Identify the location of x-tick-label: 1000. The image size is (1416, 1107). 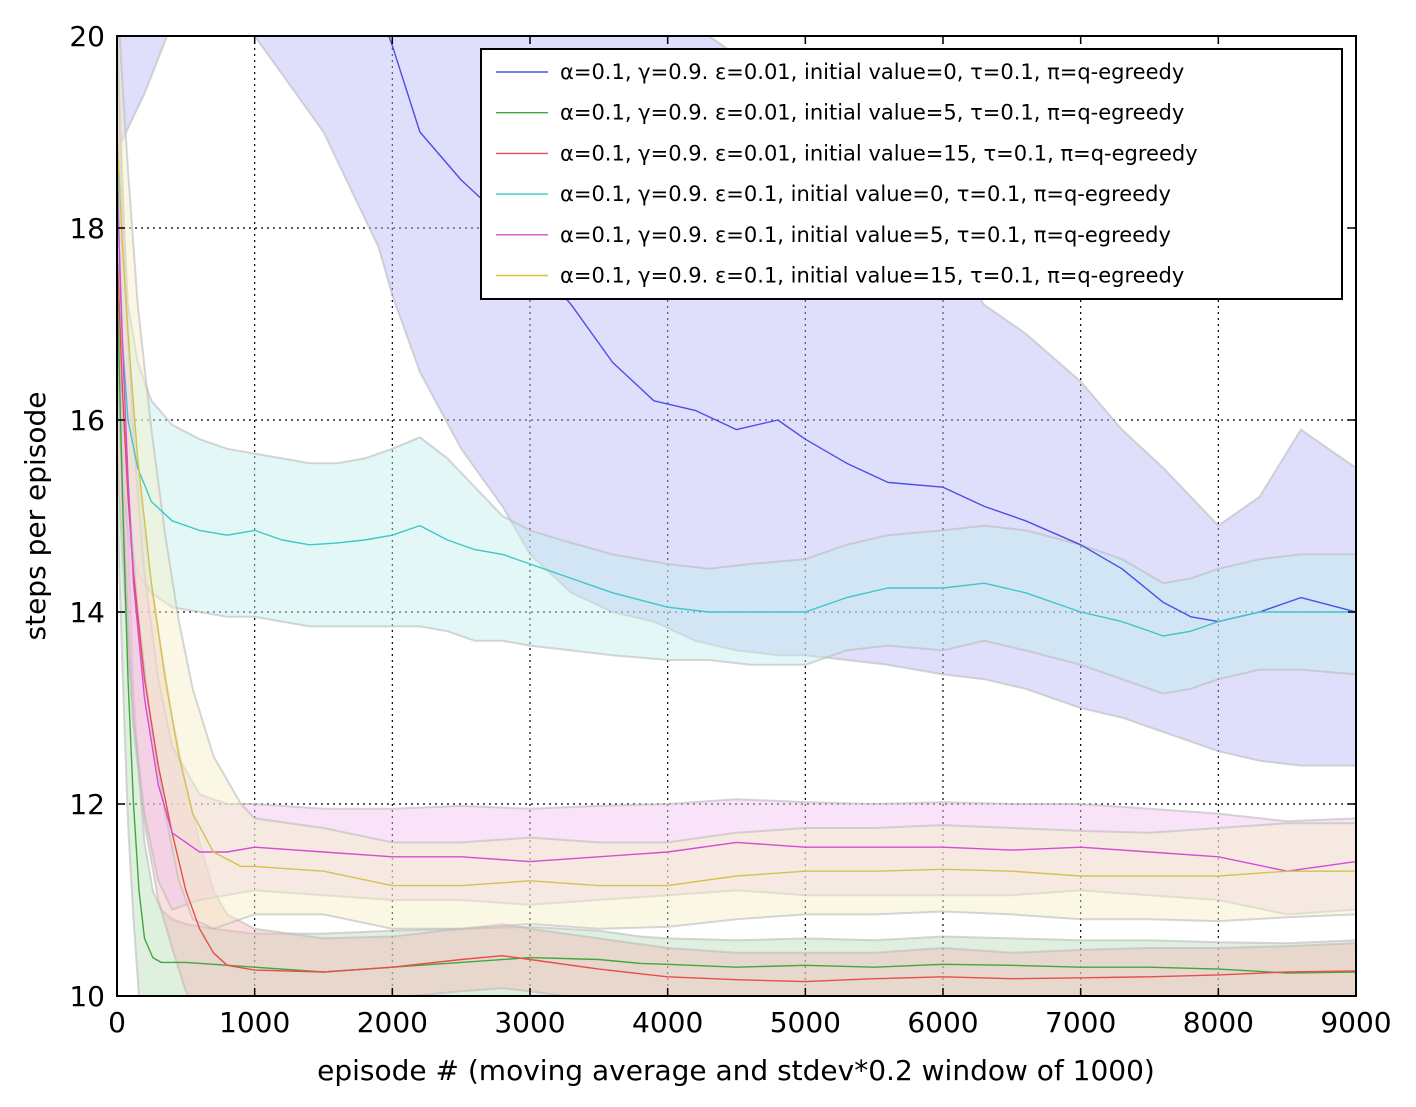
(254, 1022).